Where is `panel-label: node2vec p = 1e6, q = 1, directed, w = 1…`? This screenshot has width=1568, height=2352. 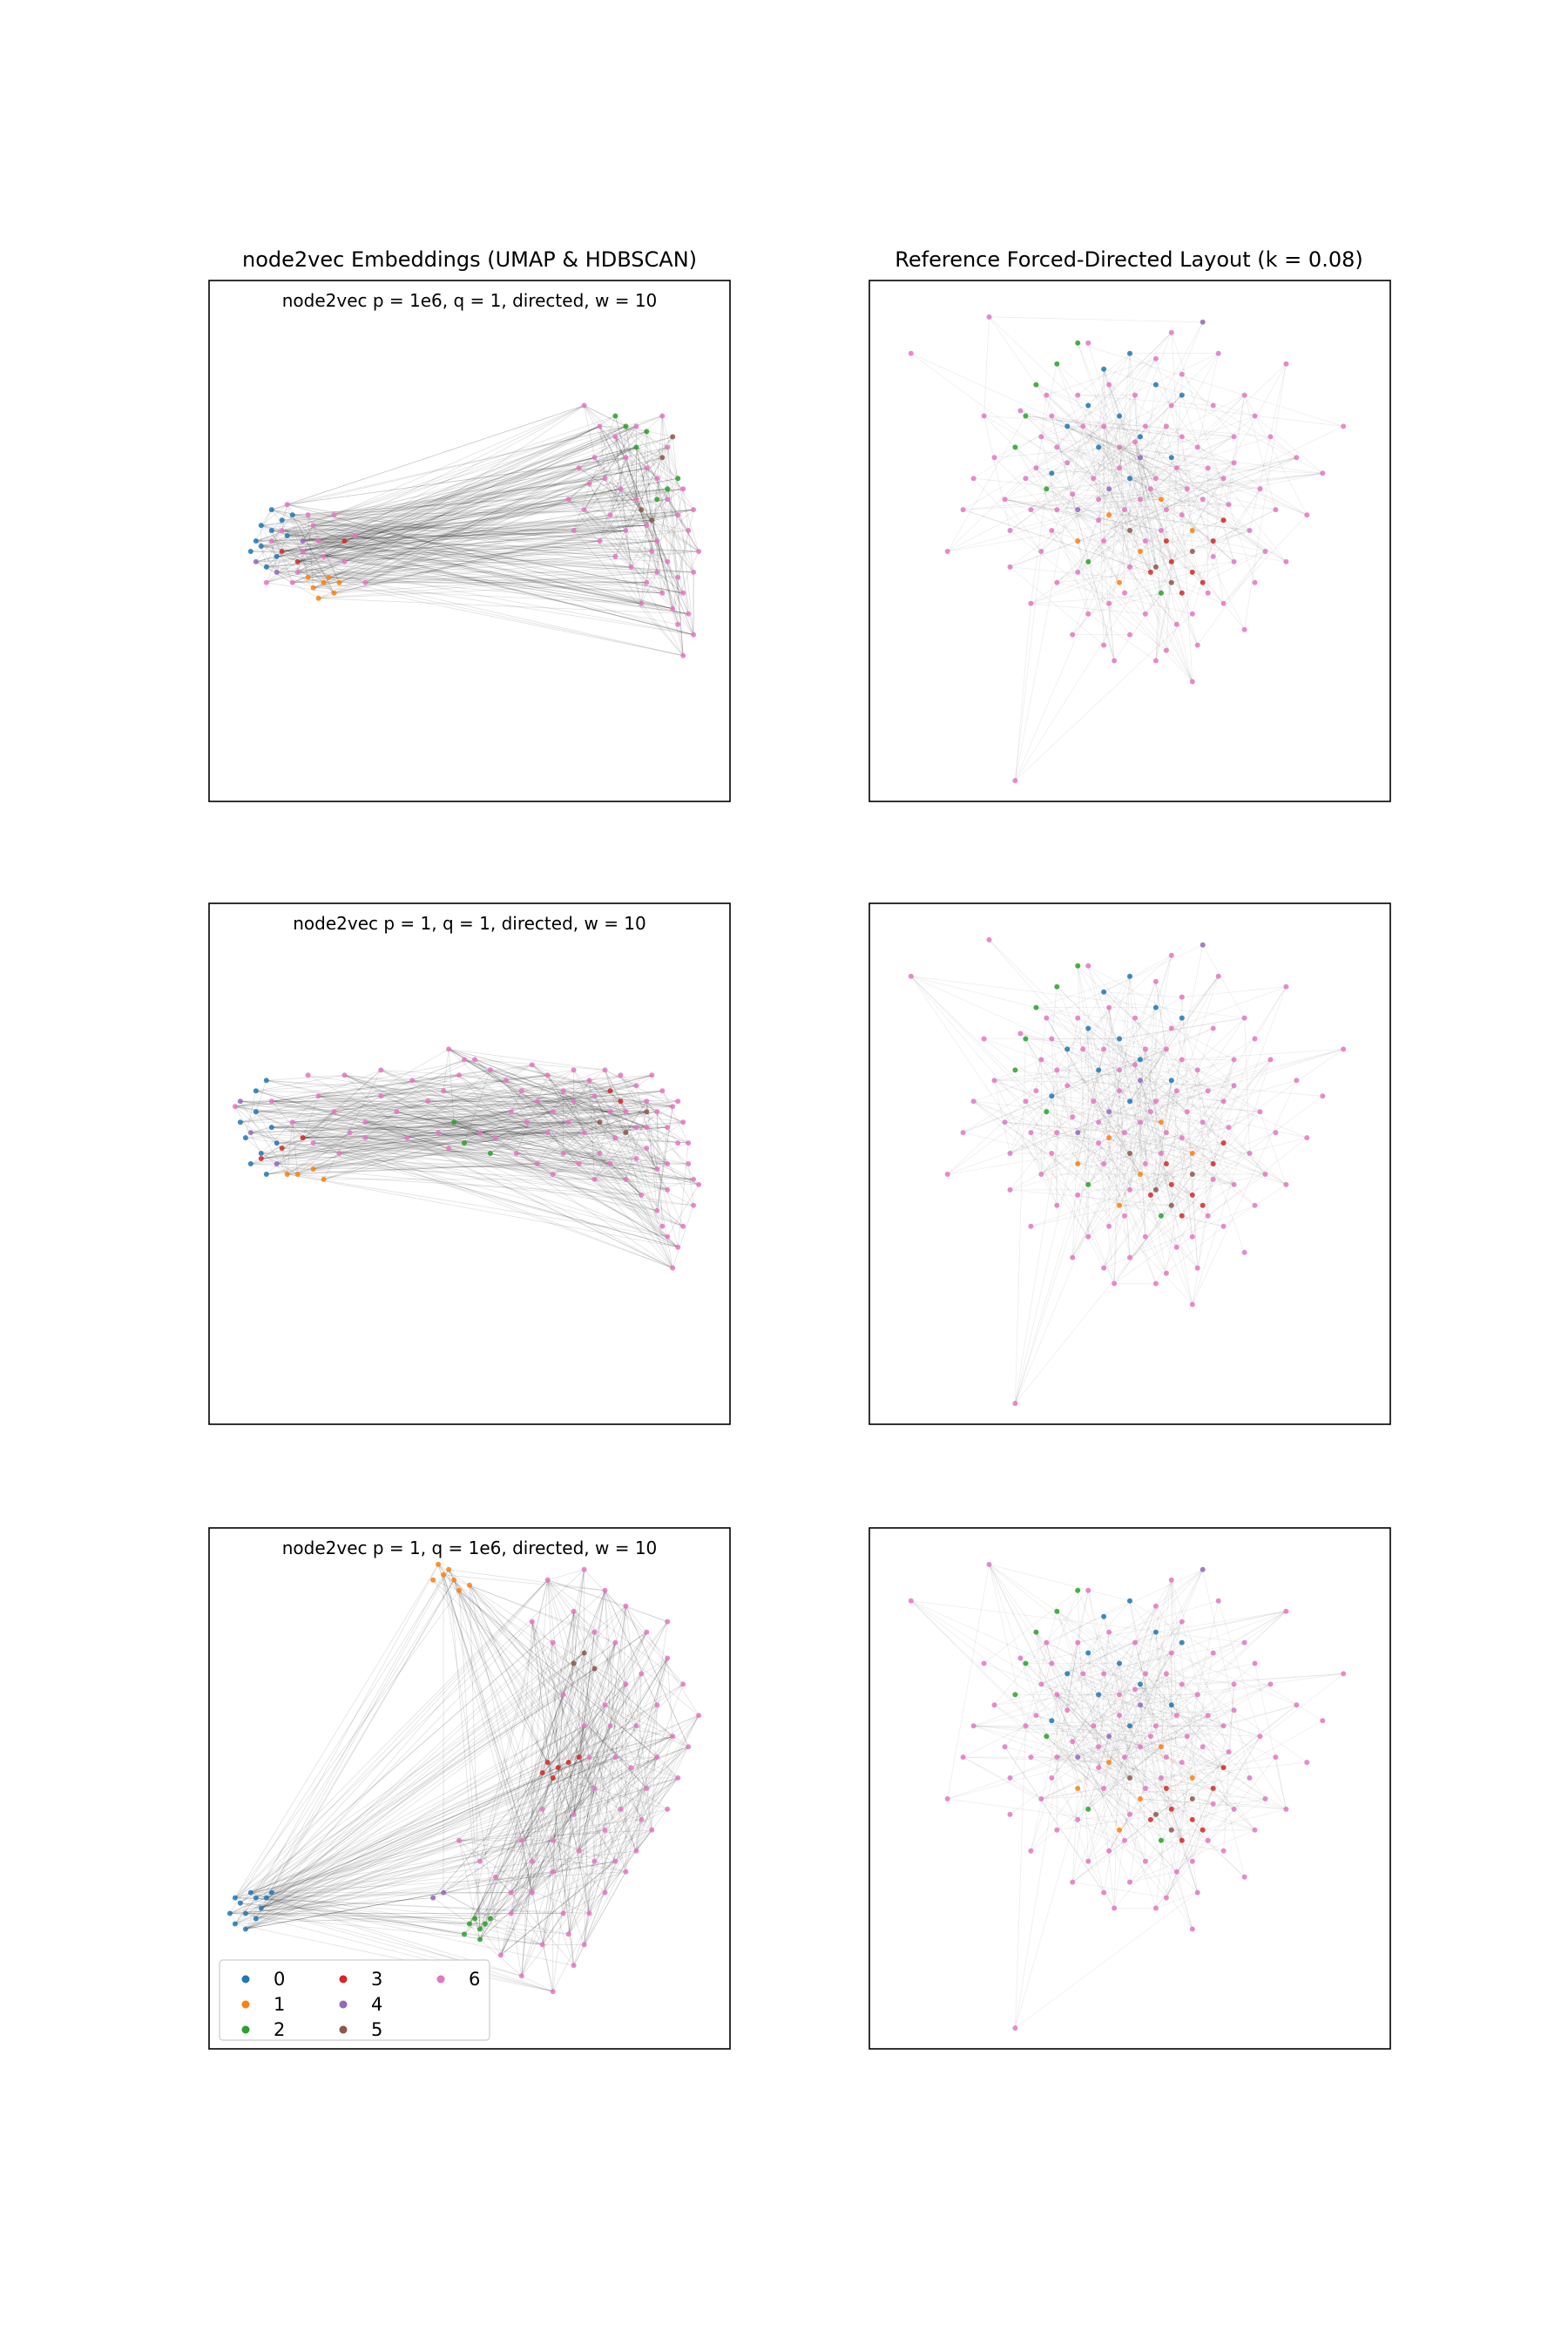 panel-label: node2vec p = 1e6, q = 1, directed, w = 1… is located at coordinates (470, 300).